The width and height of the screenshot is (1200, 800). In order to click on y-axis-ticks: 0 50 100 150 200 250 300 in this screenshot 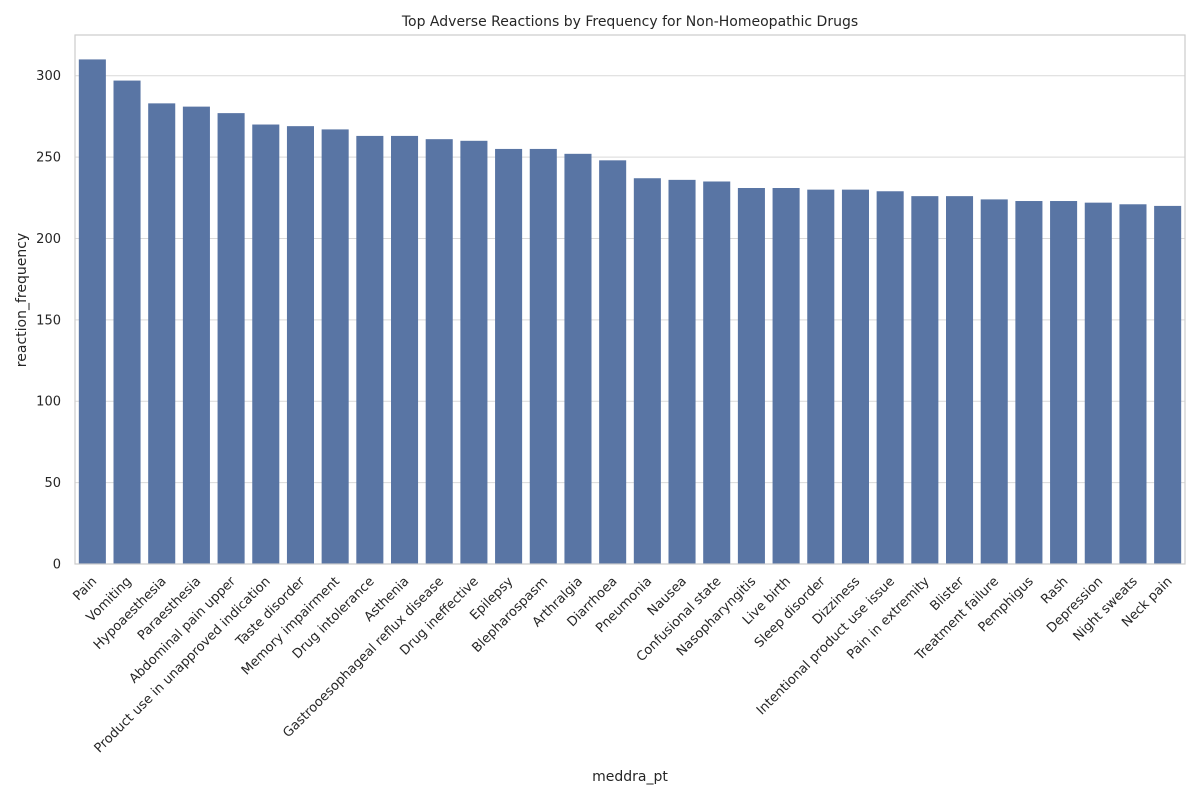, I will do `click(48, 320)`.